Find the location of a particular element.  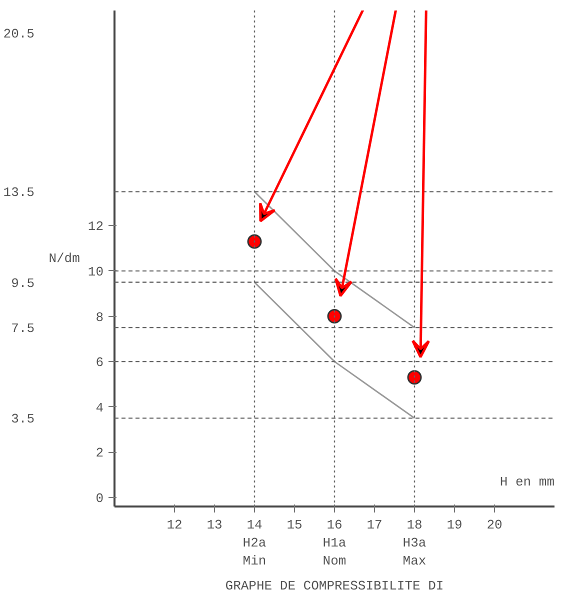

x-tick-label: 15 is located at coordinates (294, 525).